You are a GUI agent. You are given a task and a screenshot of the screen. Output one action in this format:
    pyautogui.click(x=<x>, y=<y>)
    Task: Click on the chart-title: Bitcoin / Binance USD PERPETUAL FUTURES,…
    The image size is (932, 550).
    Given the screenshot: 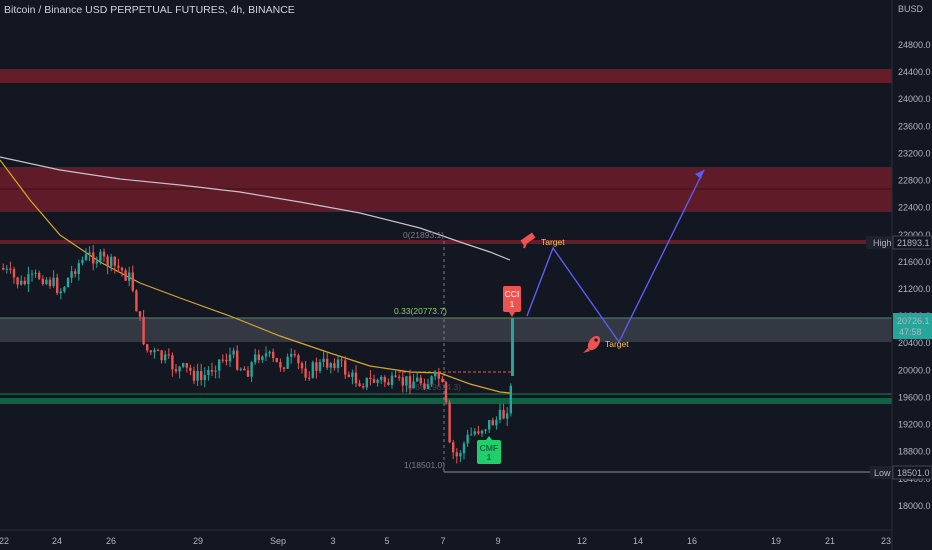 What is the action you would take?
    pyautogui.click(x=149, y=10)
    